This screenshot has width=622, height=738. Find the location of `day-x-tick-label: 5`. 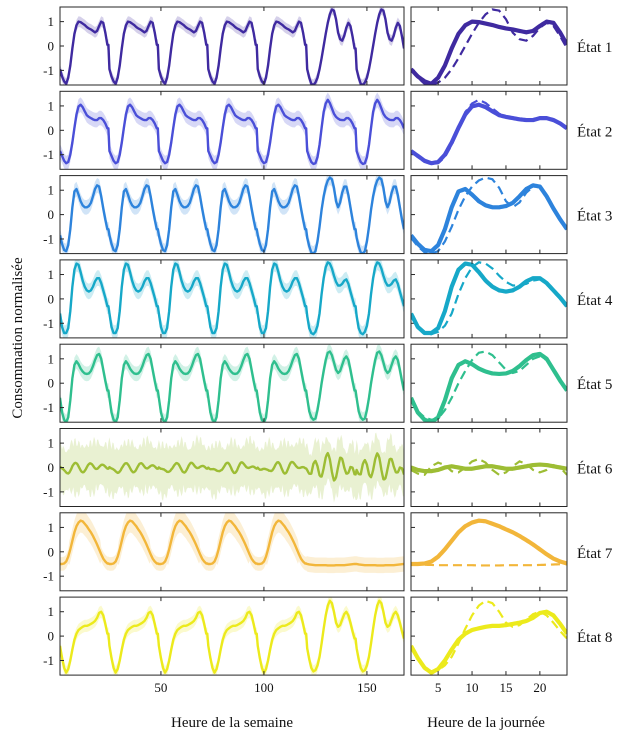

day-x-tick-label: 5 is located at coordinates (438, 687).